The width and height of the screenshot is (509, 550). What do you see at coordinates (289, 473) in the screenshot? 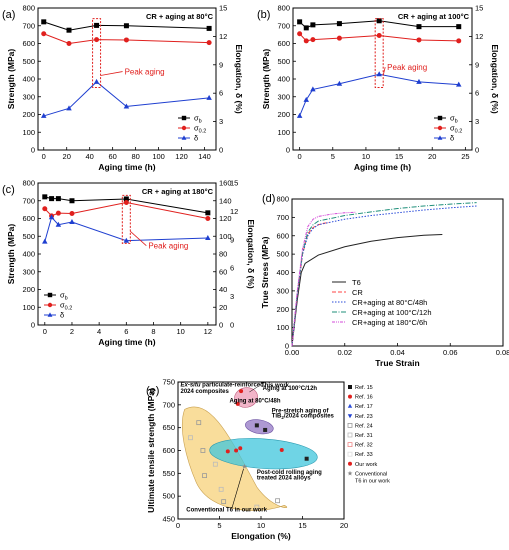
I see `annotation-cold-rolling: Post-cold rolling aging` at bounding box center [289, 473].